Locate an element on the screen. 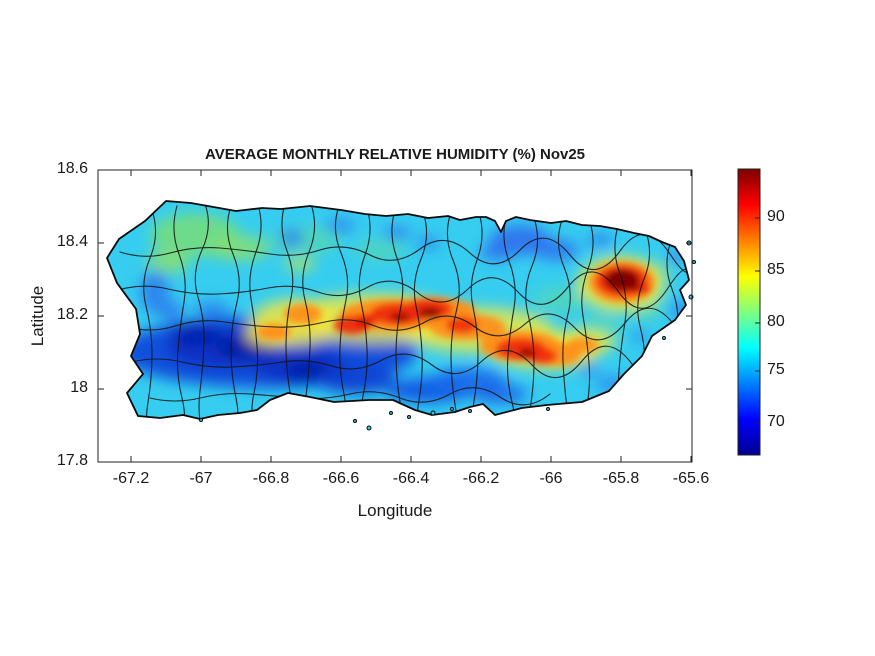 The width and height of the screenshot is (875, 656). colorbar-frame is located at coordinates (749, 312).